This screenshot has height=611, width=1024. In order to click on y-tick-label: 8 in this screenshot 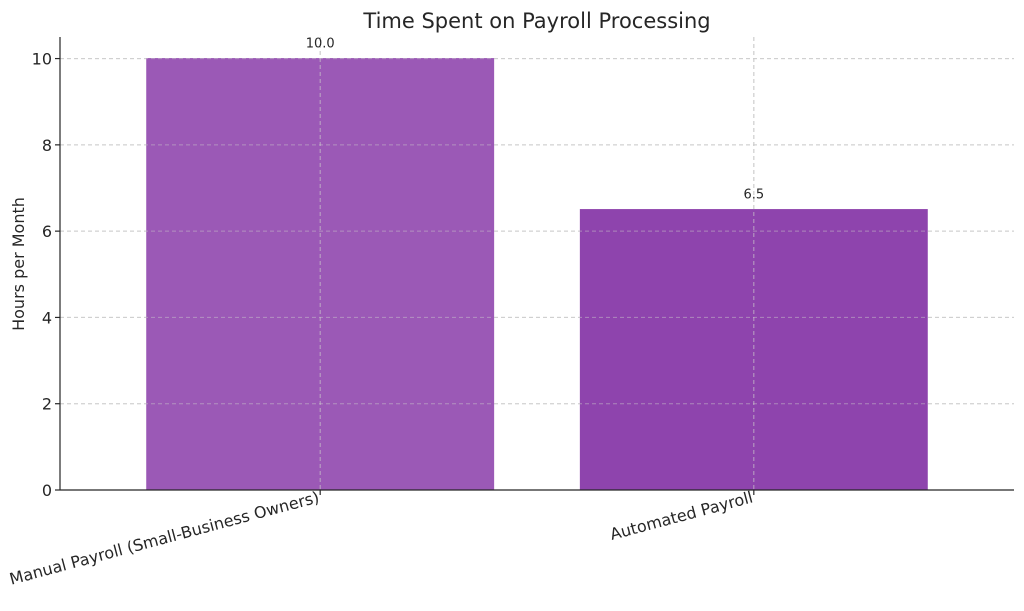, I will do `click(47, 145)`.